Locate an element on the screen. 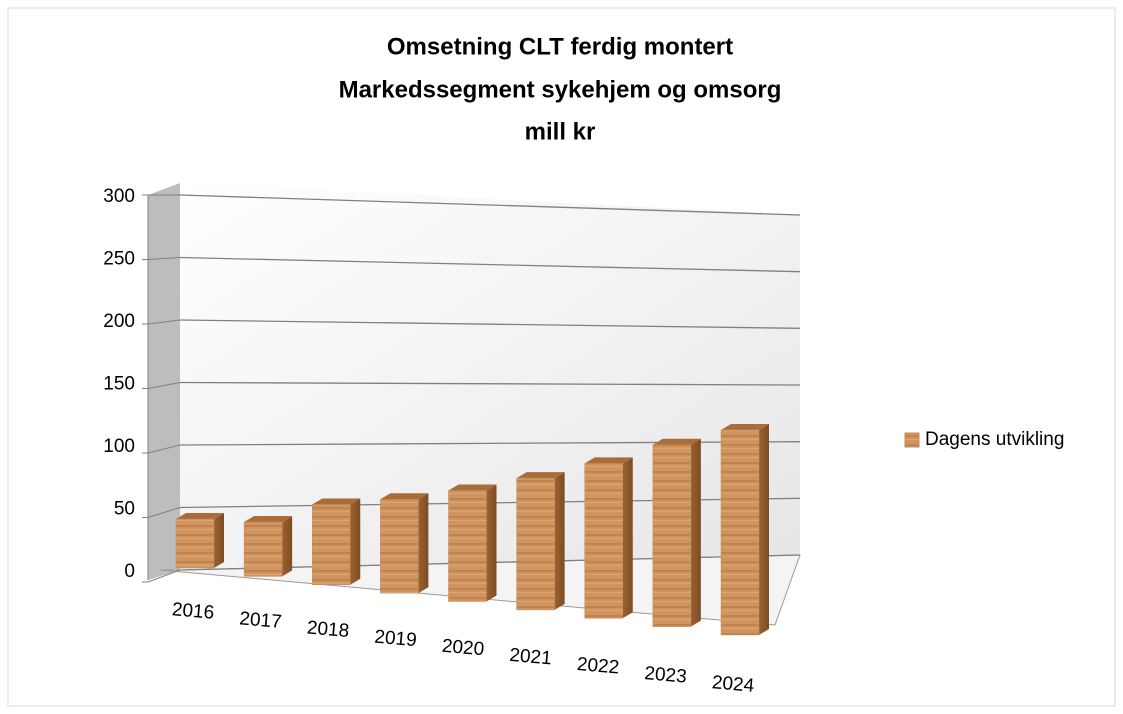 The image size is (1123, 714). y-tick-label: 200 is located at coordinates (119, 321).